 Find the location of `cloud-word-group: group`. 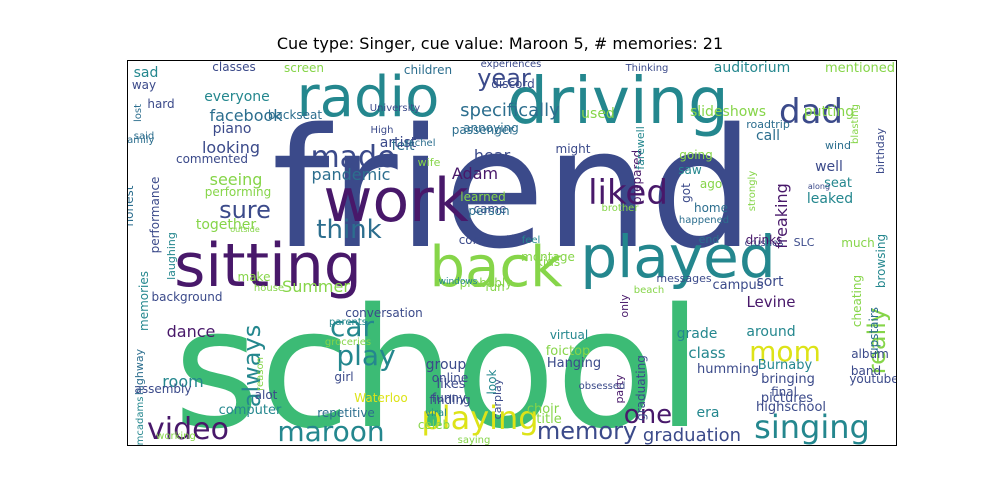

cloud-word-group: group is located at coordinates (446, 365).